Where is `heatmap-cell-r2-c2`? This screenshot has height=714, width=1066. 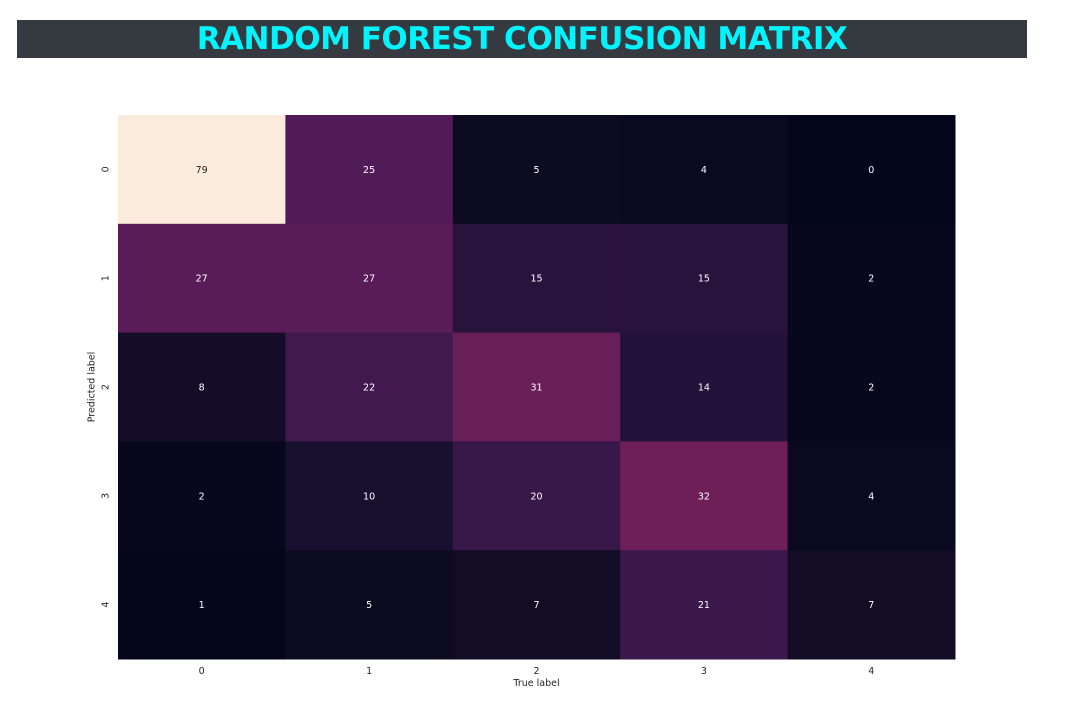
heatmap-cell-r2-c2 is located at coordinates (536, 387).